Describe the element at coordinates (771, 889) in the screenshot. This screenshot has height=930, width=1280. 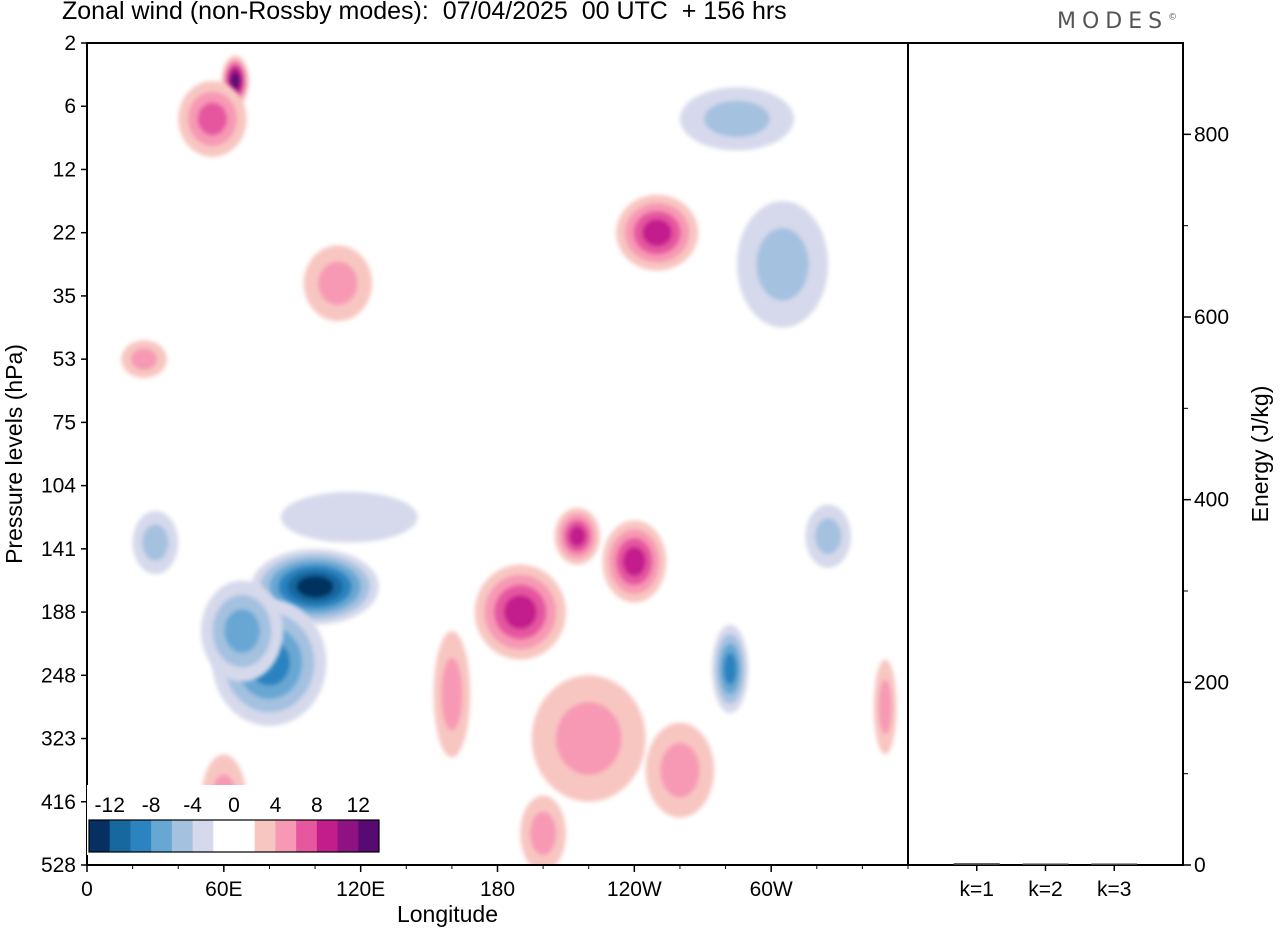
I see `x-tick-label: 60W` at that location.